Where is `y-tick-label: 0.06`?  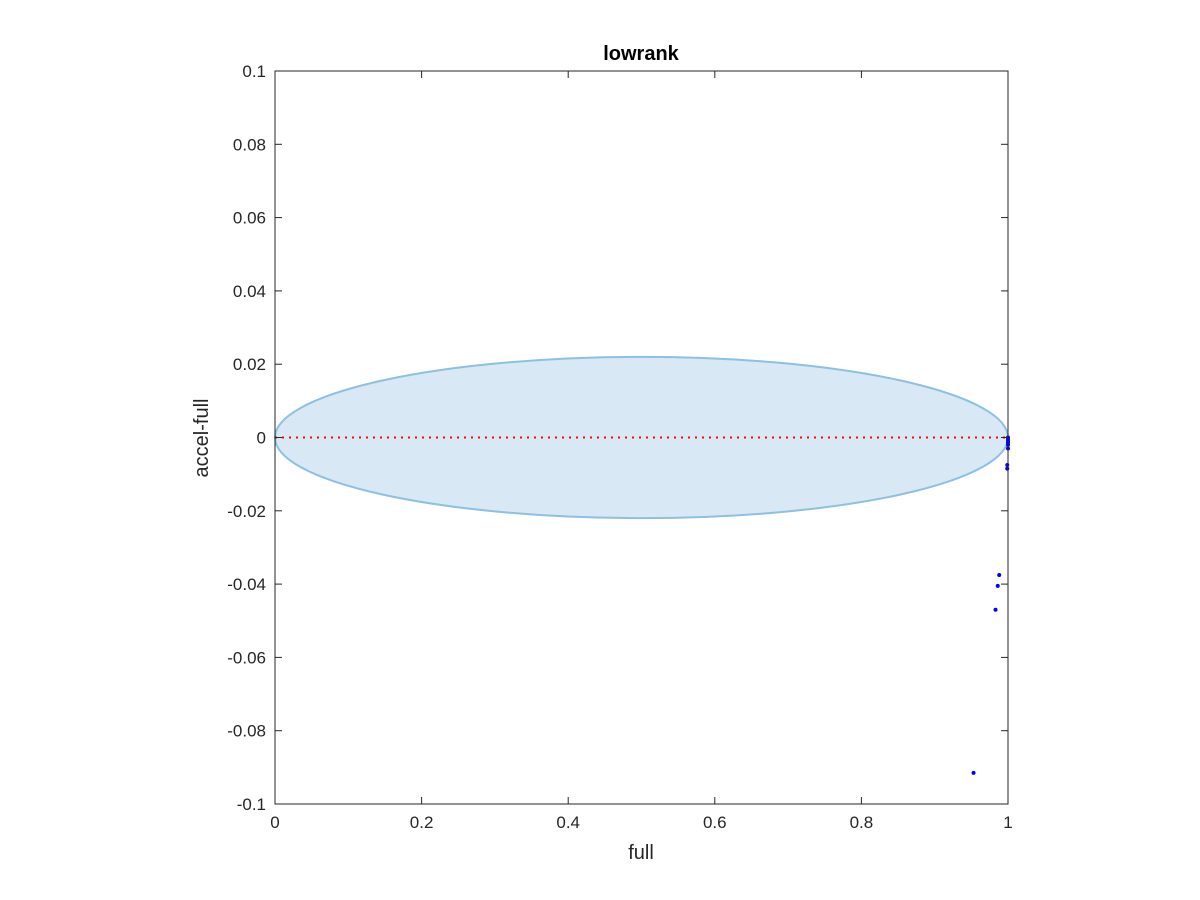
y-tick-label: 0.06 is located at coordinates (249, 218).